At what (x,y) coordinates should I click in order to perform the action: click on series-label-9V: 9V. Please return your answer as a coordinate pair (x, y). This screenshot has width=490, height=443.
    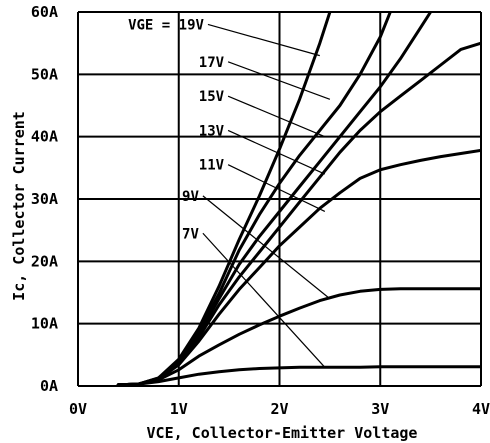
    Looking at the image, I should click on (190, 197).